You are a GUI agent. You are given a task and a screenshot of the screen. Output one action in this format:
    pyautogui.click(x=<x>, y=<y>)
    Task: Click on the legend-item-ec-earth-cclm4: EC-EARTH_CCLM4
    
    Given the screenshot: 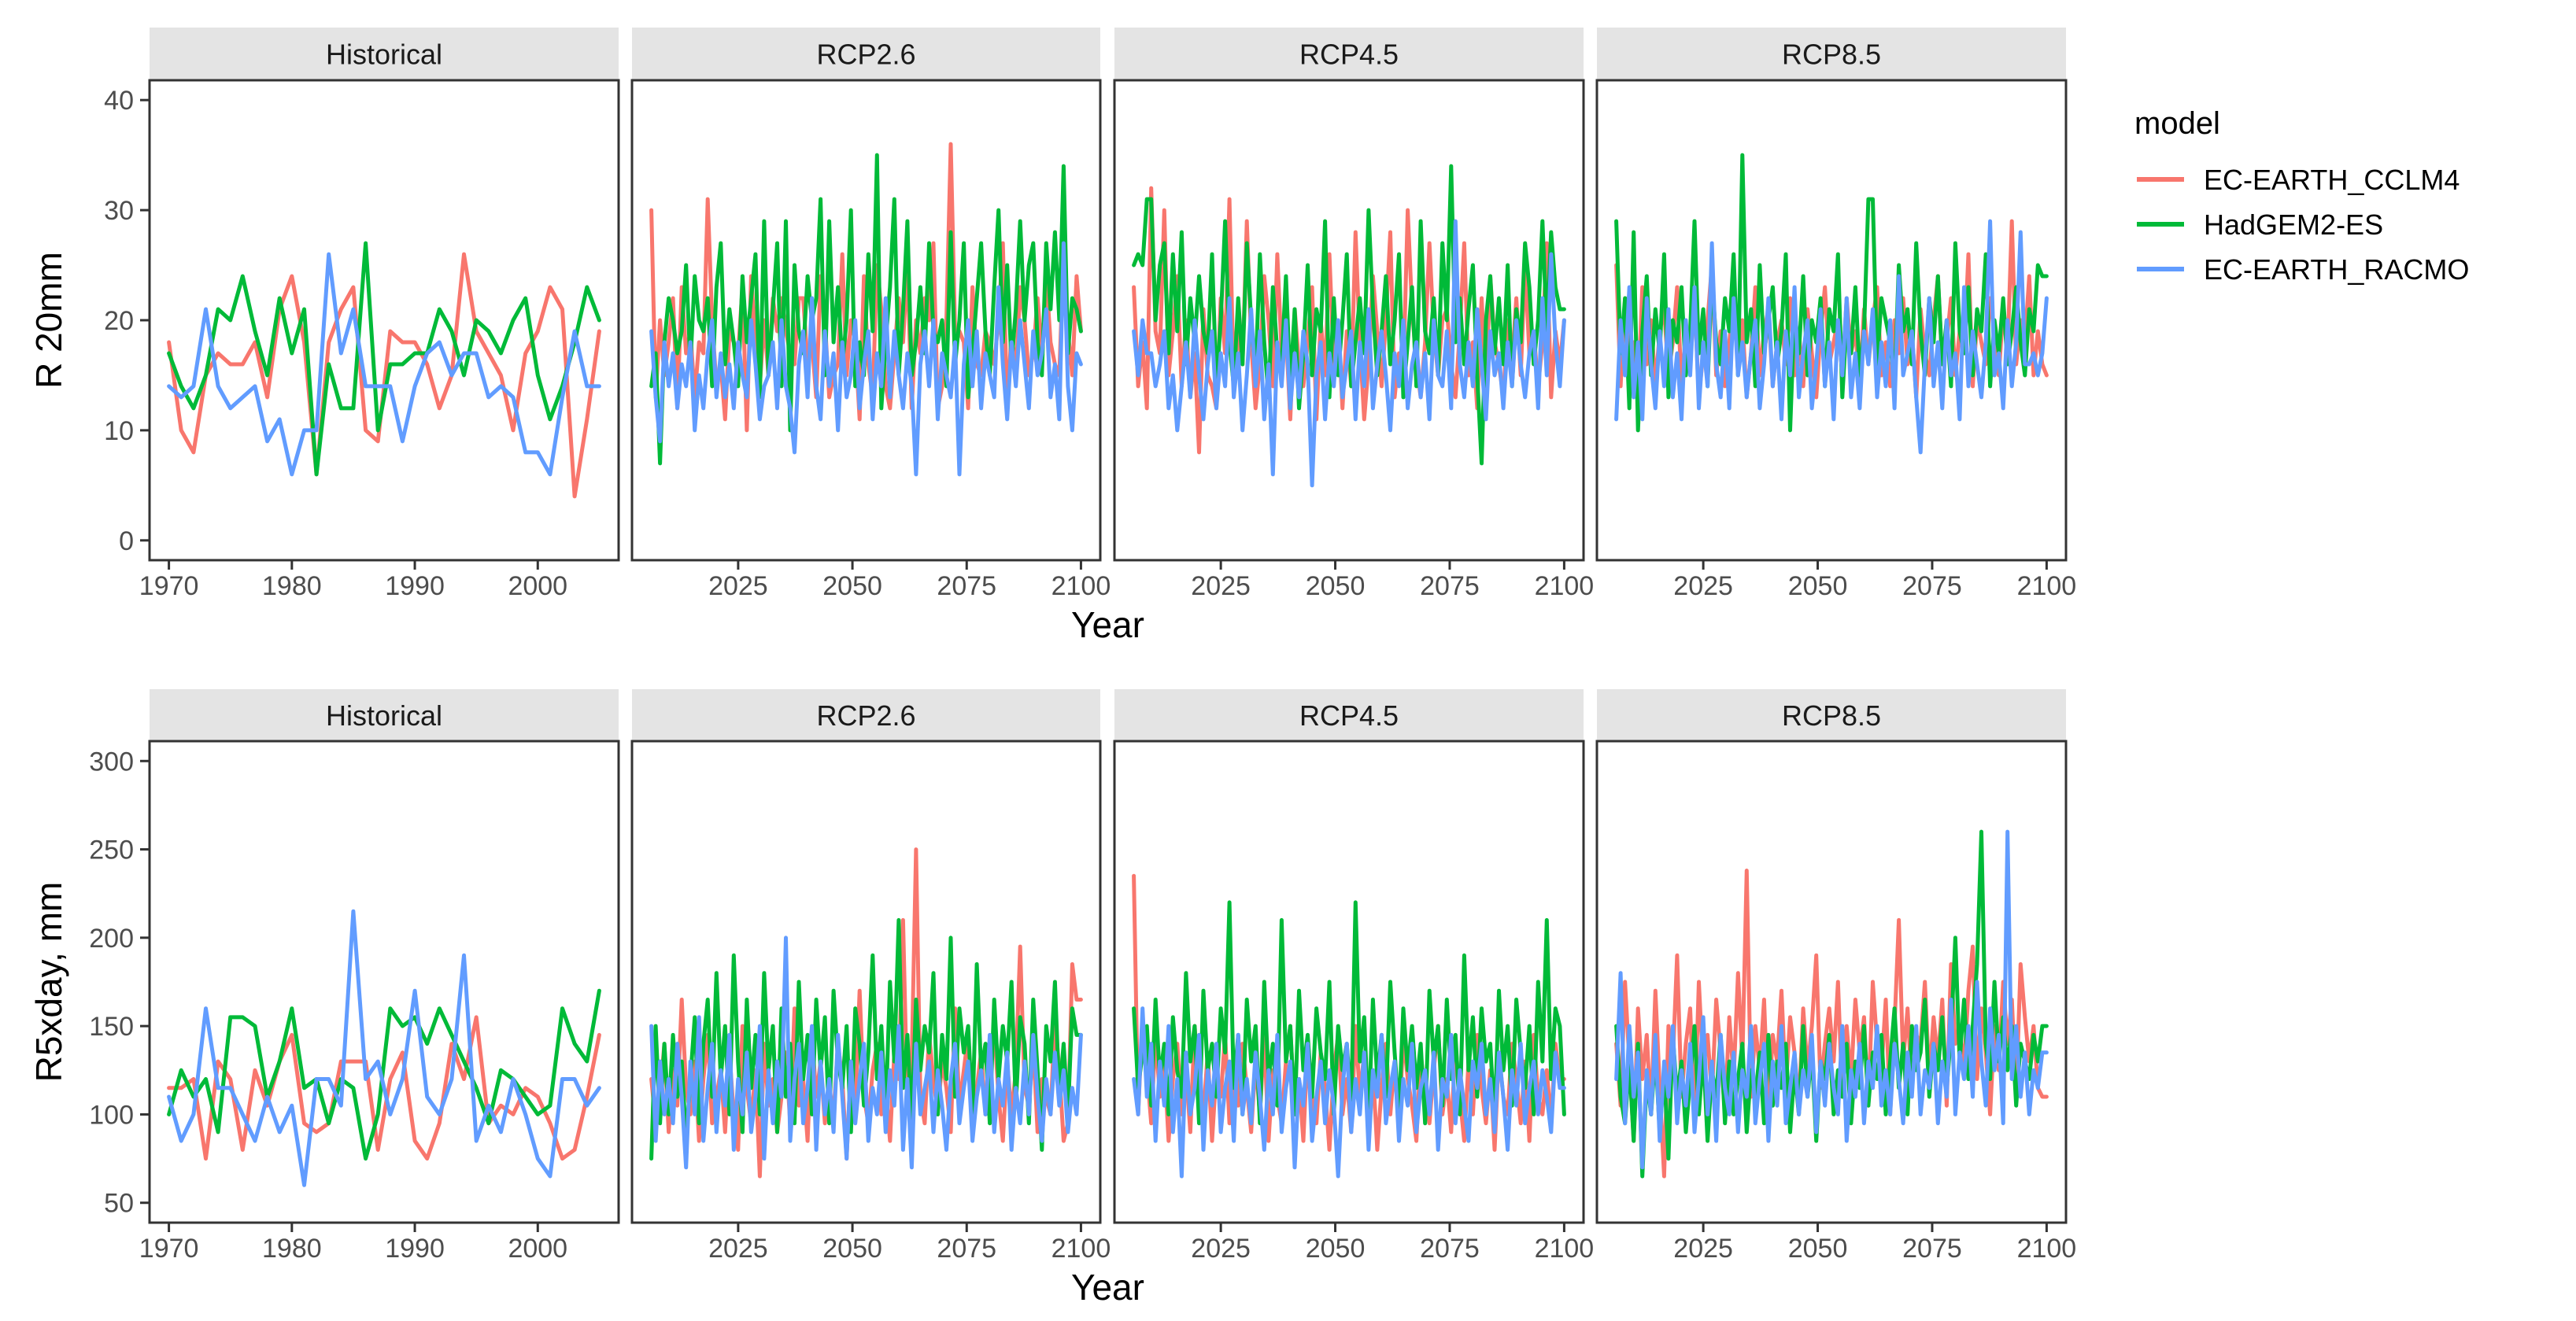 What is the action you would take?
    pyautogui.click(x=2298, y=180)
    